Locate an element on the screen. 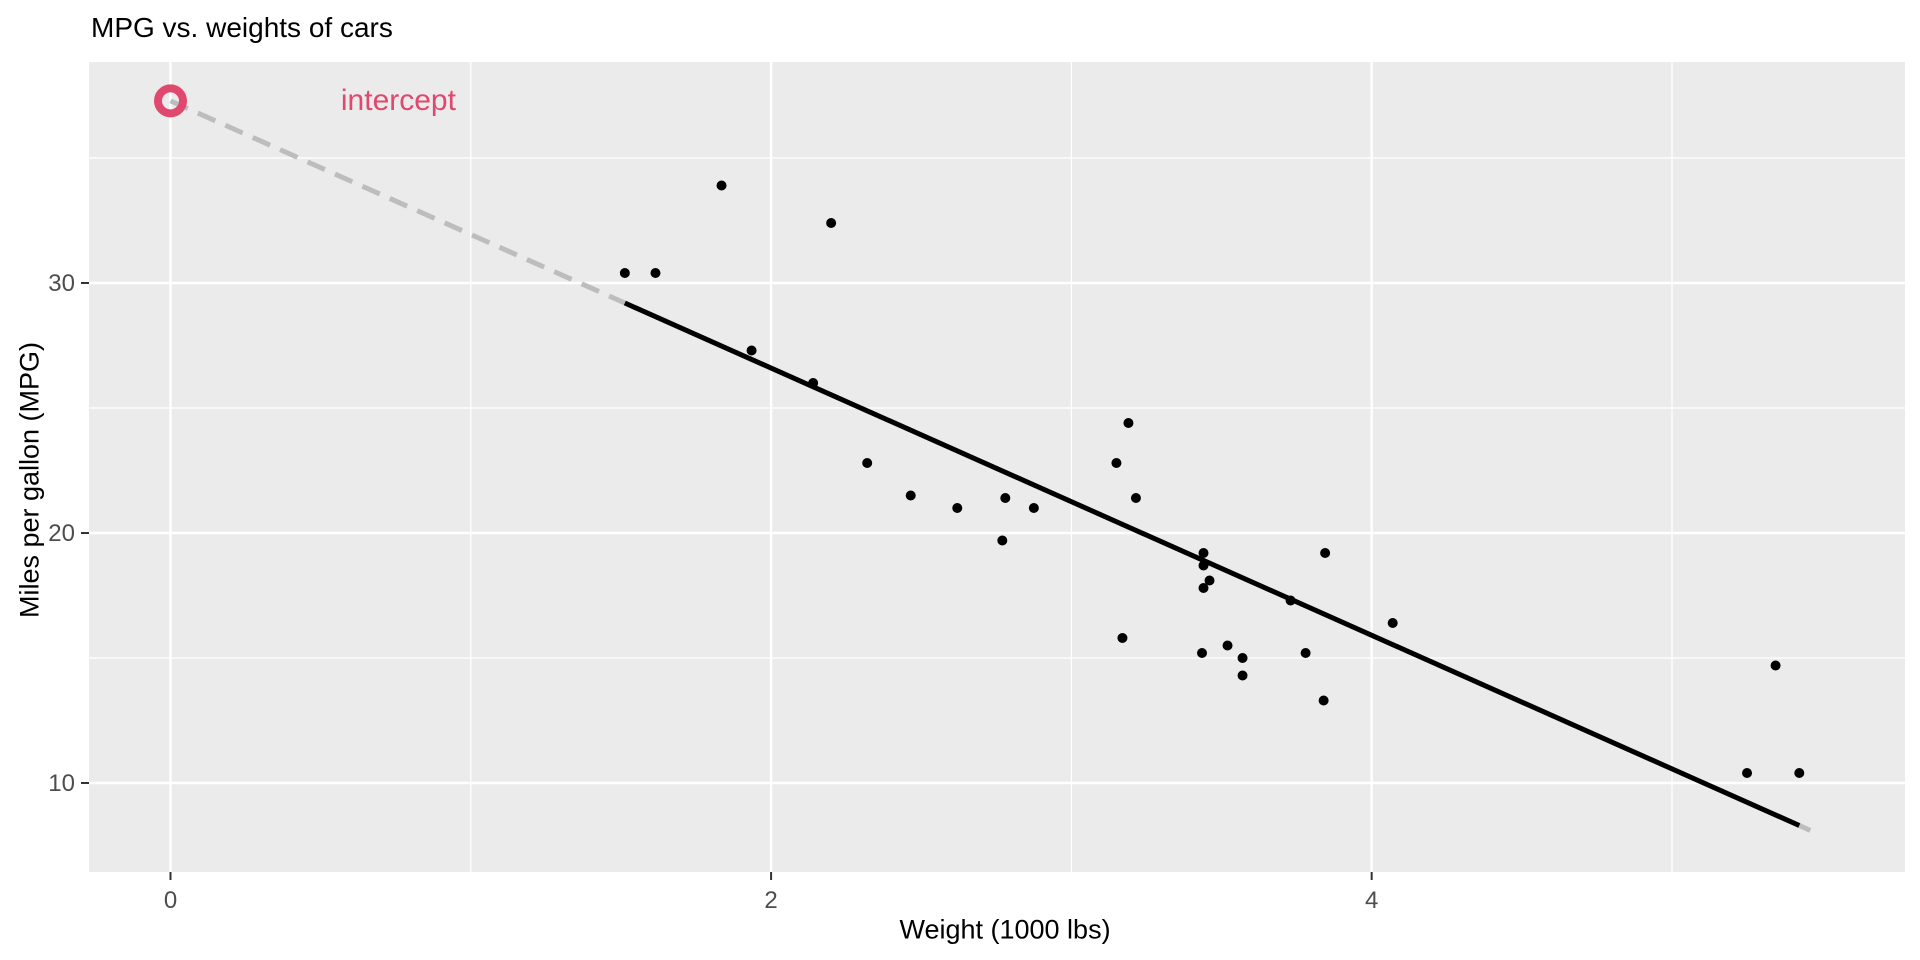  x-tick-label: 4 is located at coordinates (1371, 900).